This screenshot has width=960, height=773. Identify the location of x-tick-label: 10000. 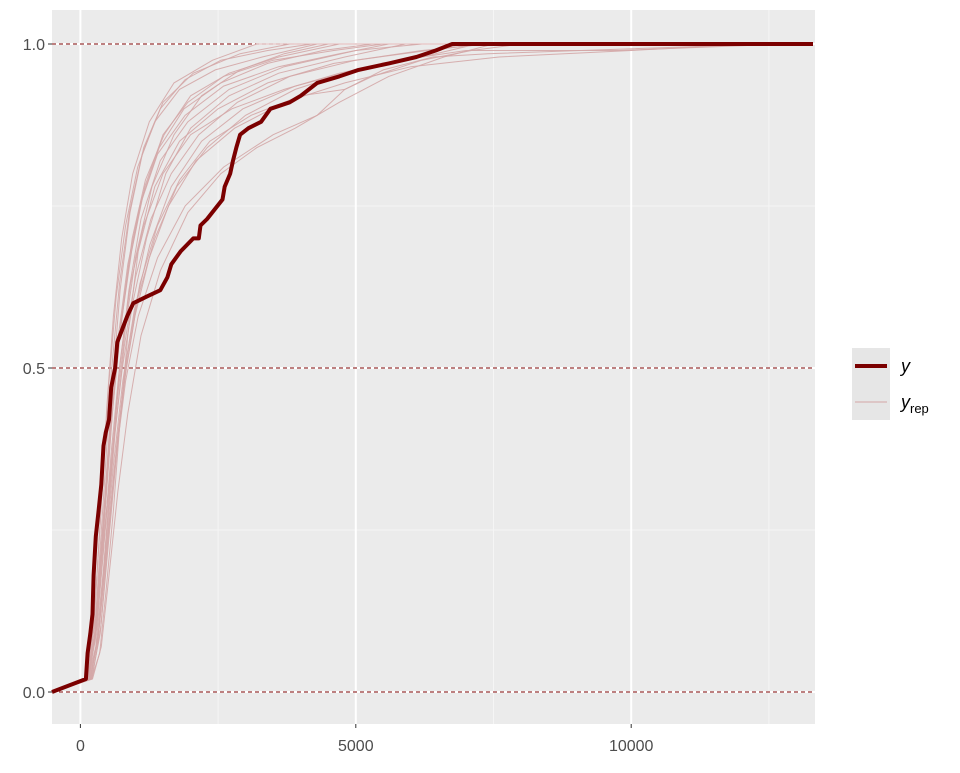
(631, 746).